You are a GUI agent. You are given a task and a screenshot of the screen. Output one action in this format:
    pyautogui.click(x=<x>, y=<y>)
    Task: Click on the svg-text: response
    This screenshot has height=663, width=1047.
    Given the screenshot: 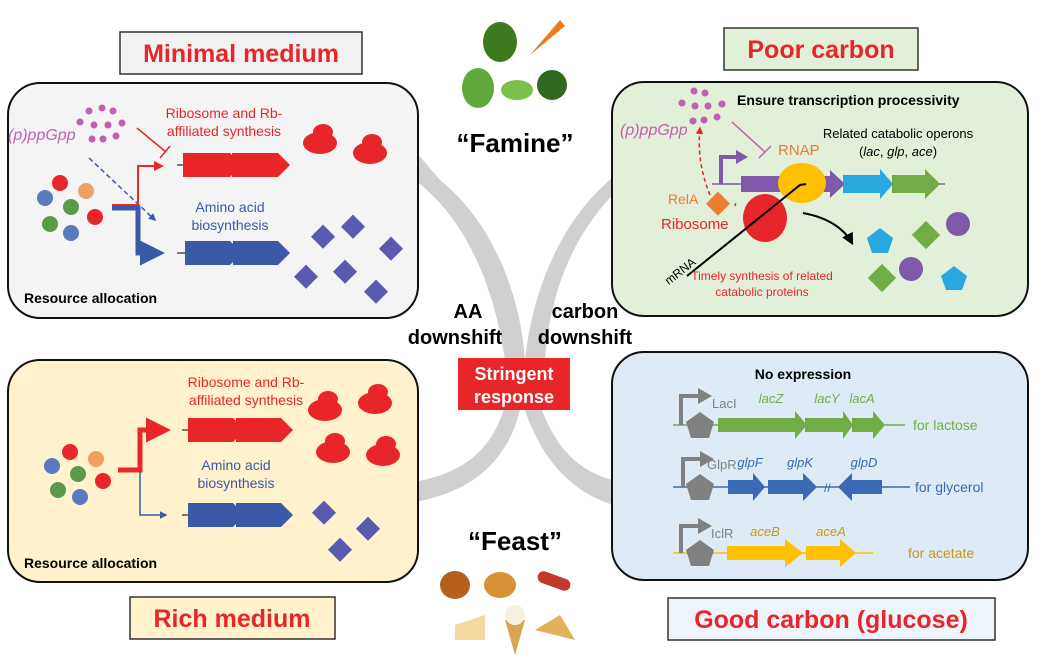 What is the action you would take?
    pyautogui.click(x=514, y=397)
    